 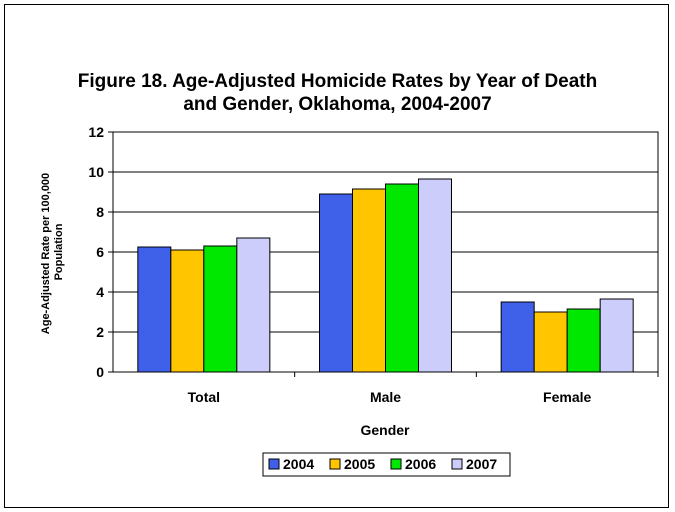 What do you see at coordinates (550, 342) in the screenshot?
I see `bar-female-2005` at bounding box center [550, 342].